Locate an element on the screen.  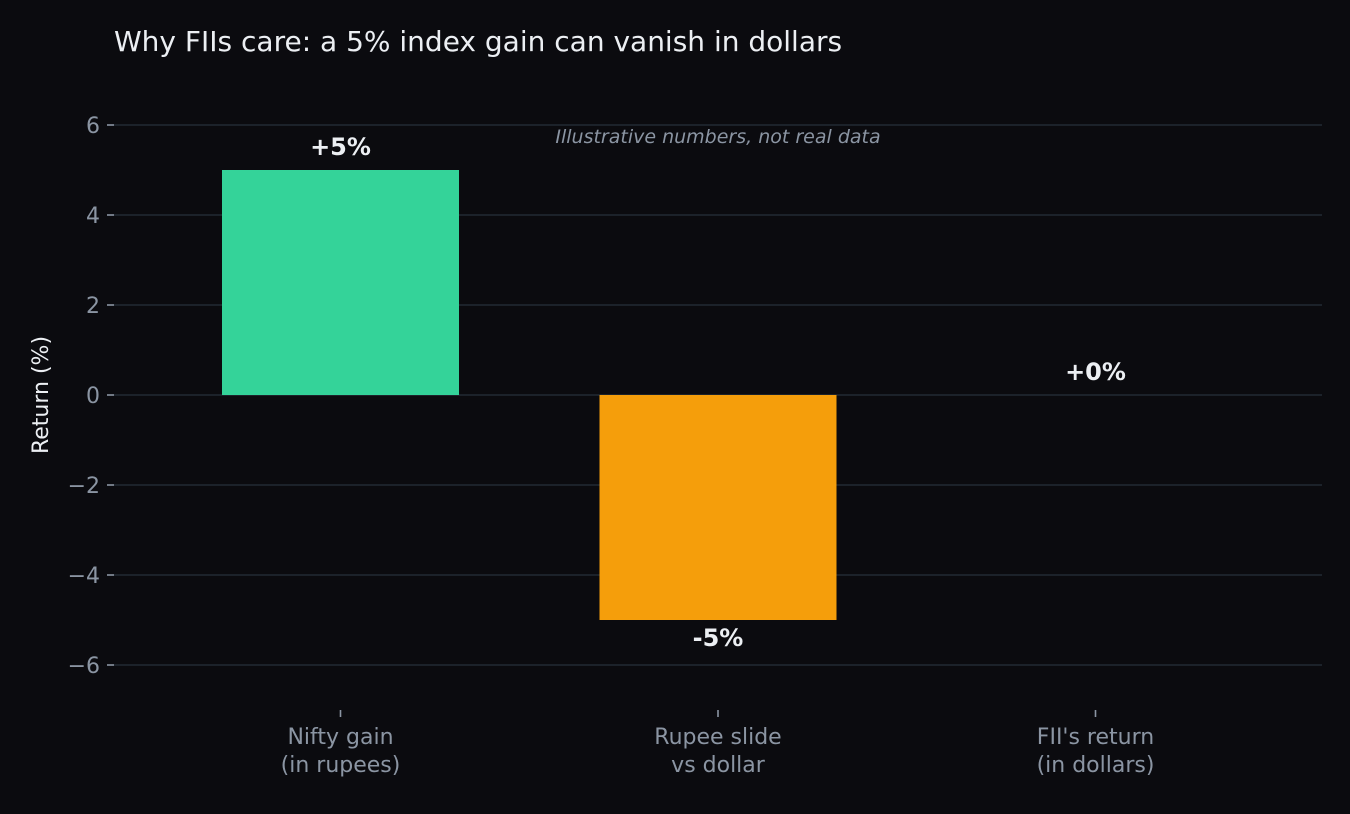
x-tick-label: FII's return (in dollars) is located at coordinates (1096, 751).